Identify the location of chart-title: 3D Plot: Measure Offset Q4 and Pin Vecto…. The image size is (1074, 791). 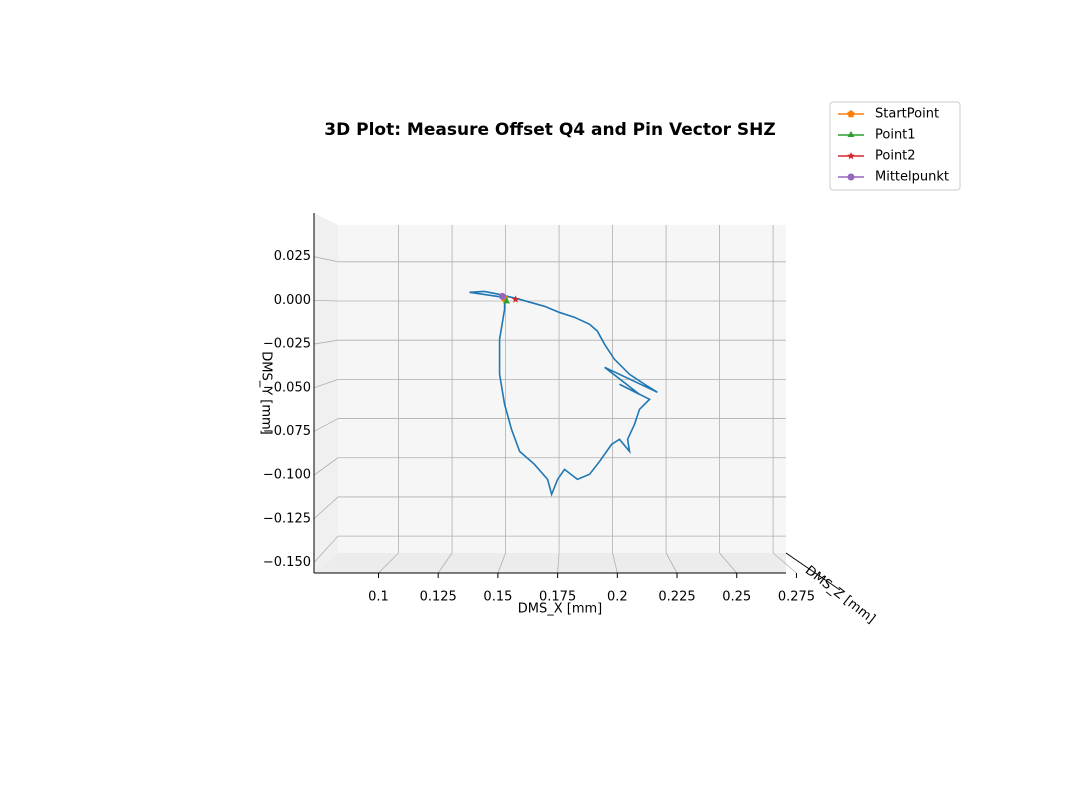
(549, 130).